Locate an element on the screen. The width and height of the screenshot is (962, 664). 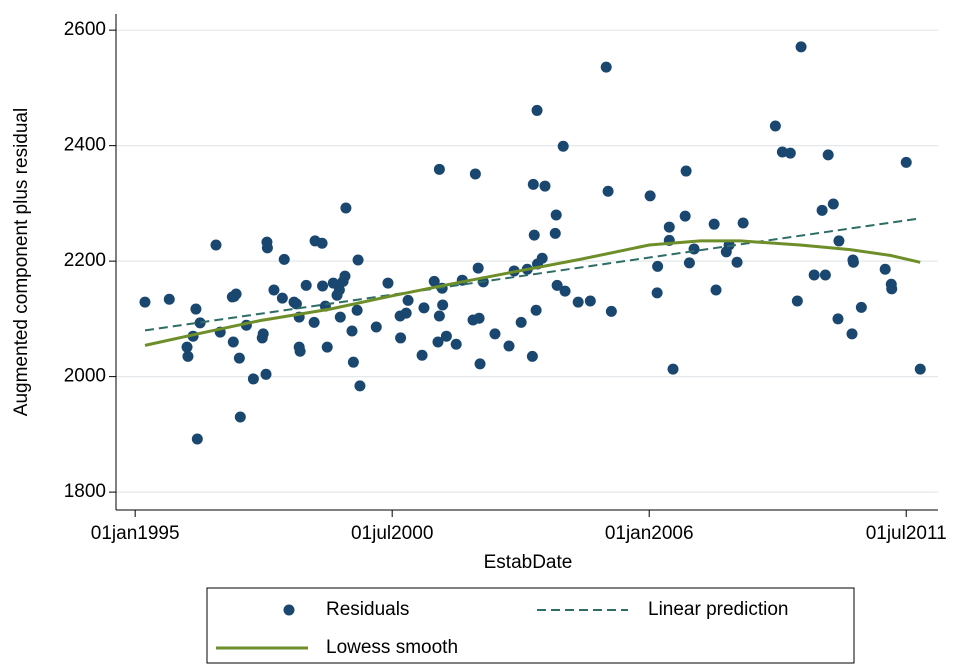
legend-symbol is located at coordinates (289, 610).